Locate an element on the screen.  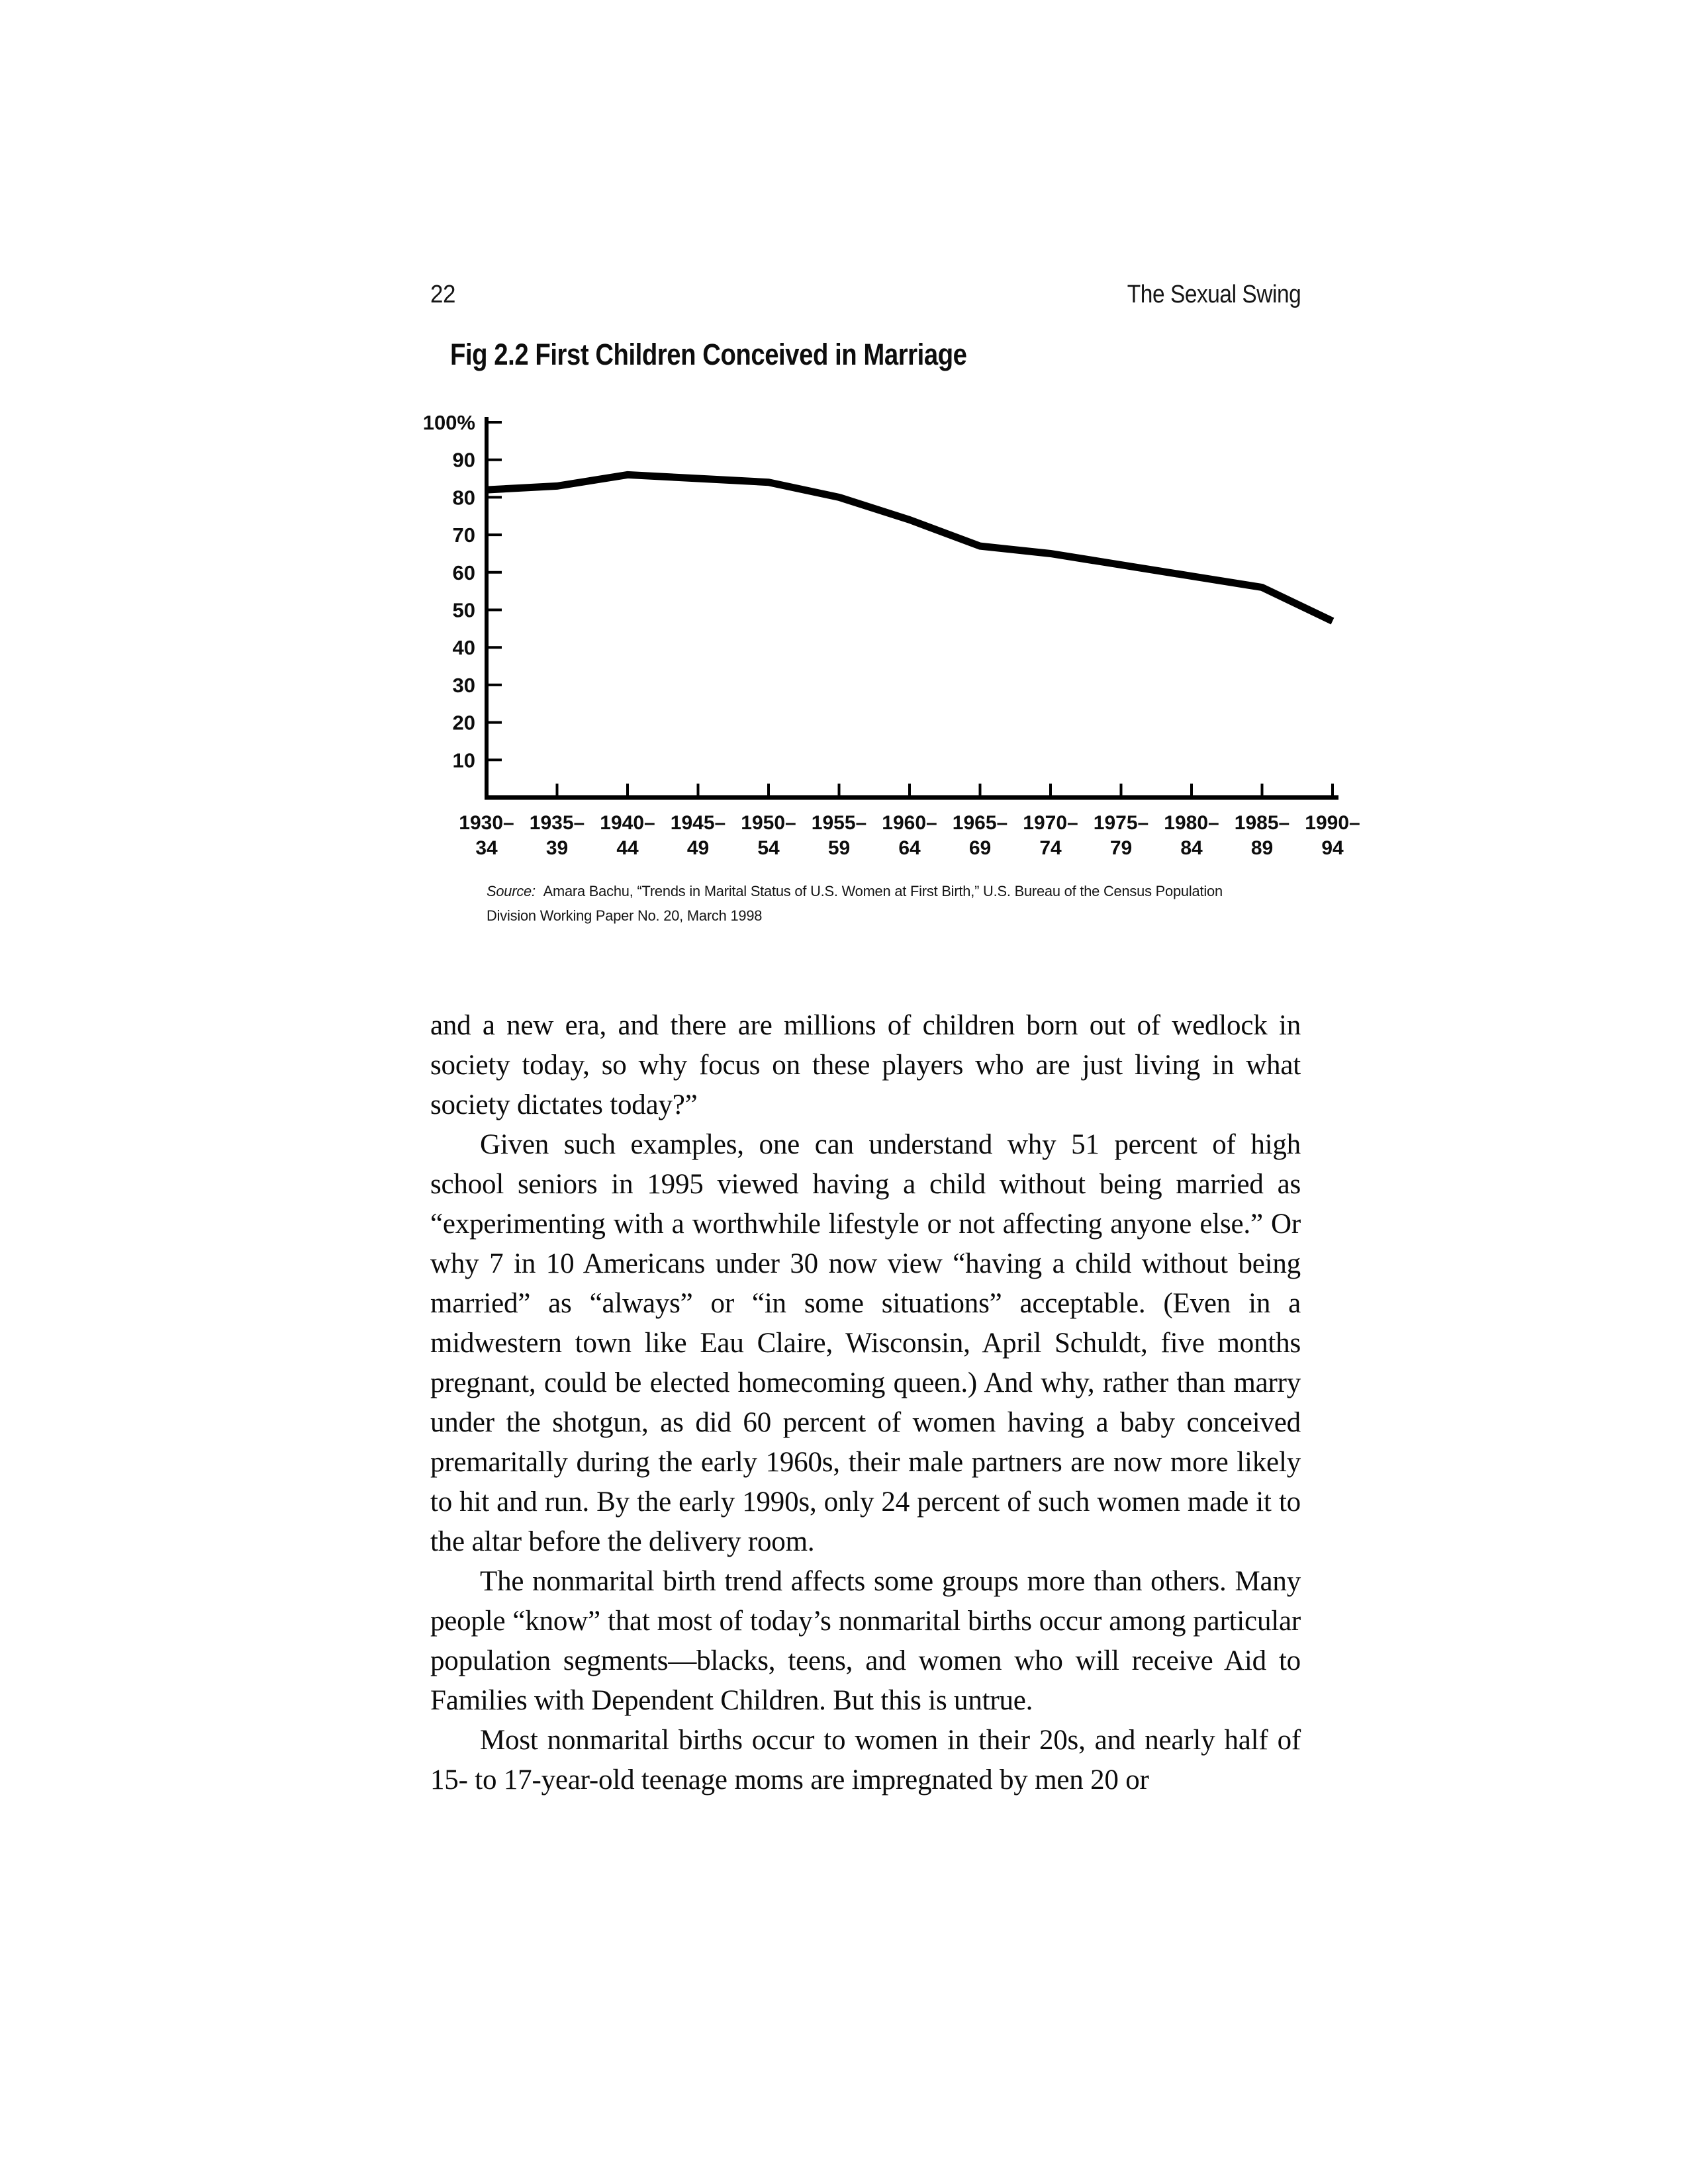
x-tick-label: 39 is located at coordinates (557, 848).